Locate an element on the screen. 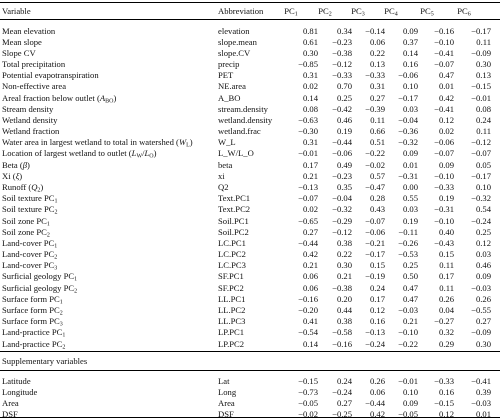 The height and width of the screenshot is (420, 500). italic-symbol: L is located at coordinates (147, 153).